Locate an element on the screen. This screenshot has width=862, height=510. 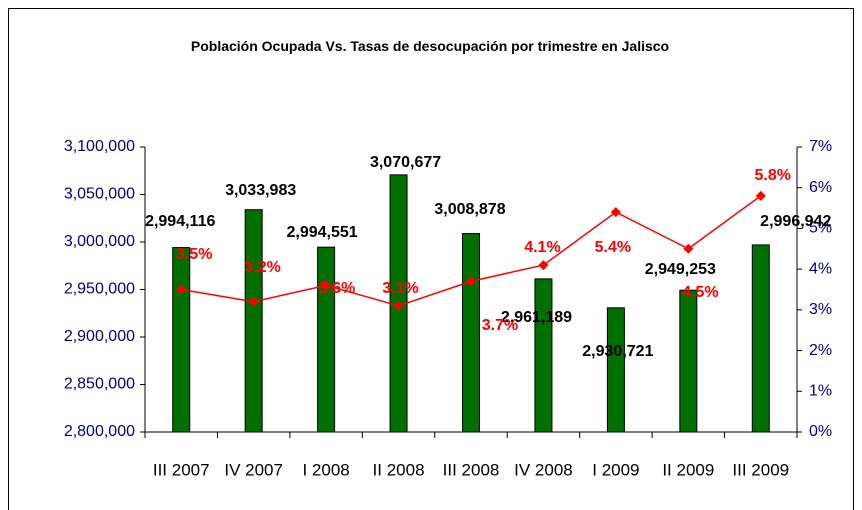
x-tick-label: III 2007 is located at coordinates (181, 469).